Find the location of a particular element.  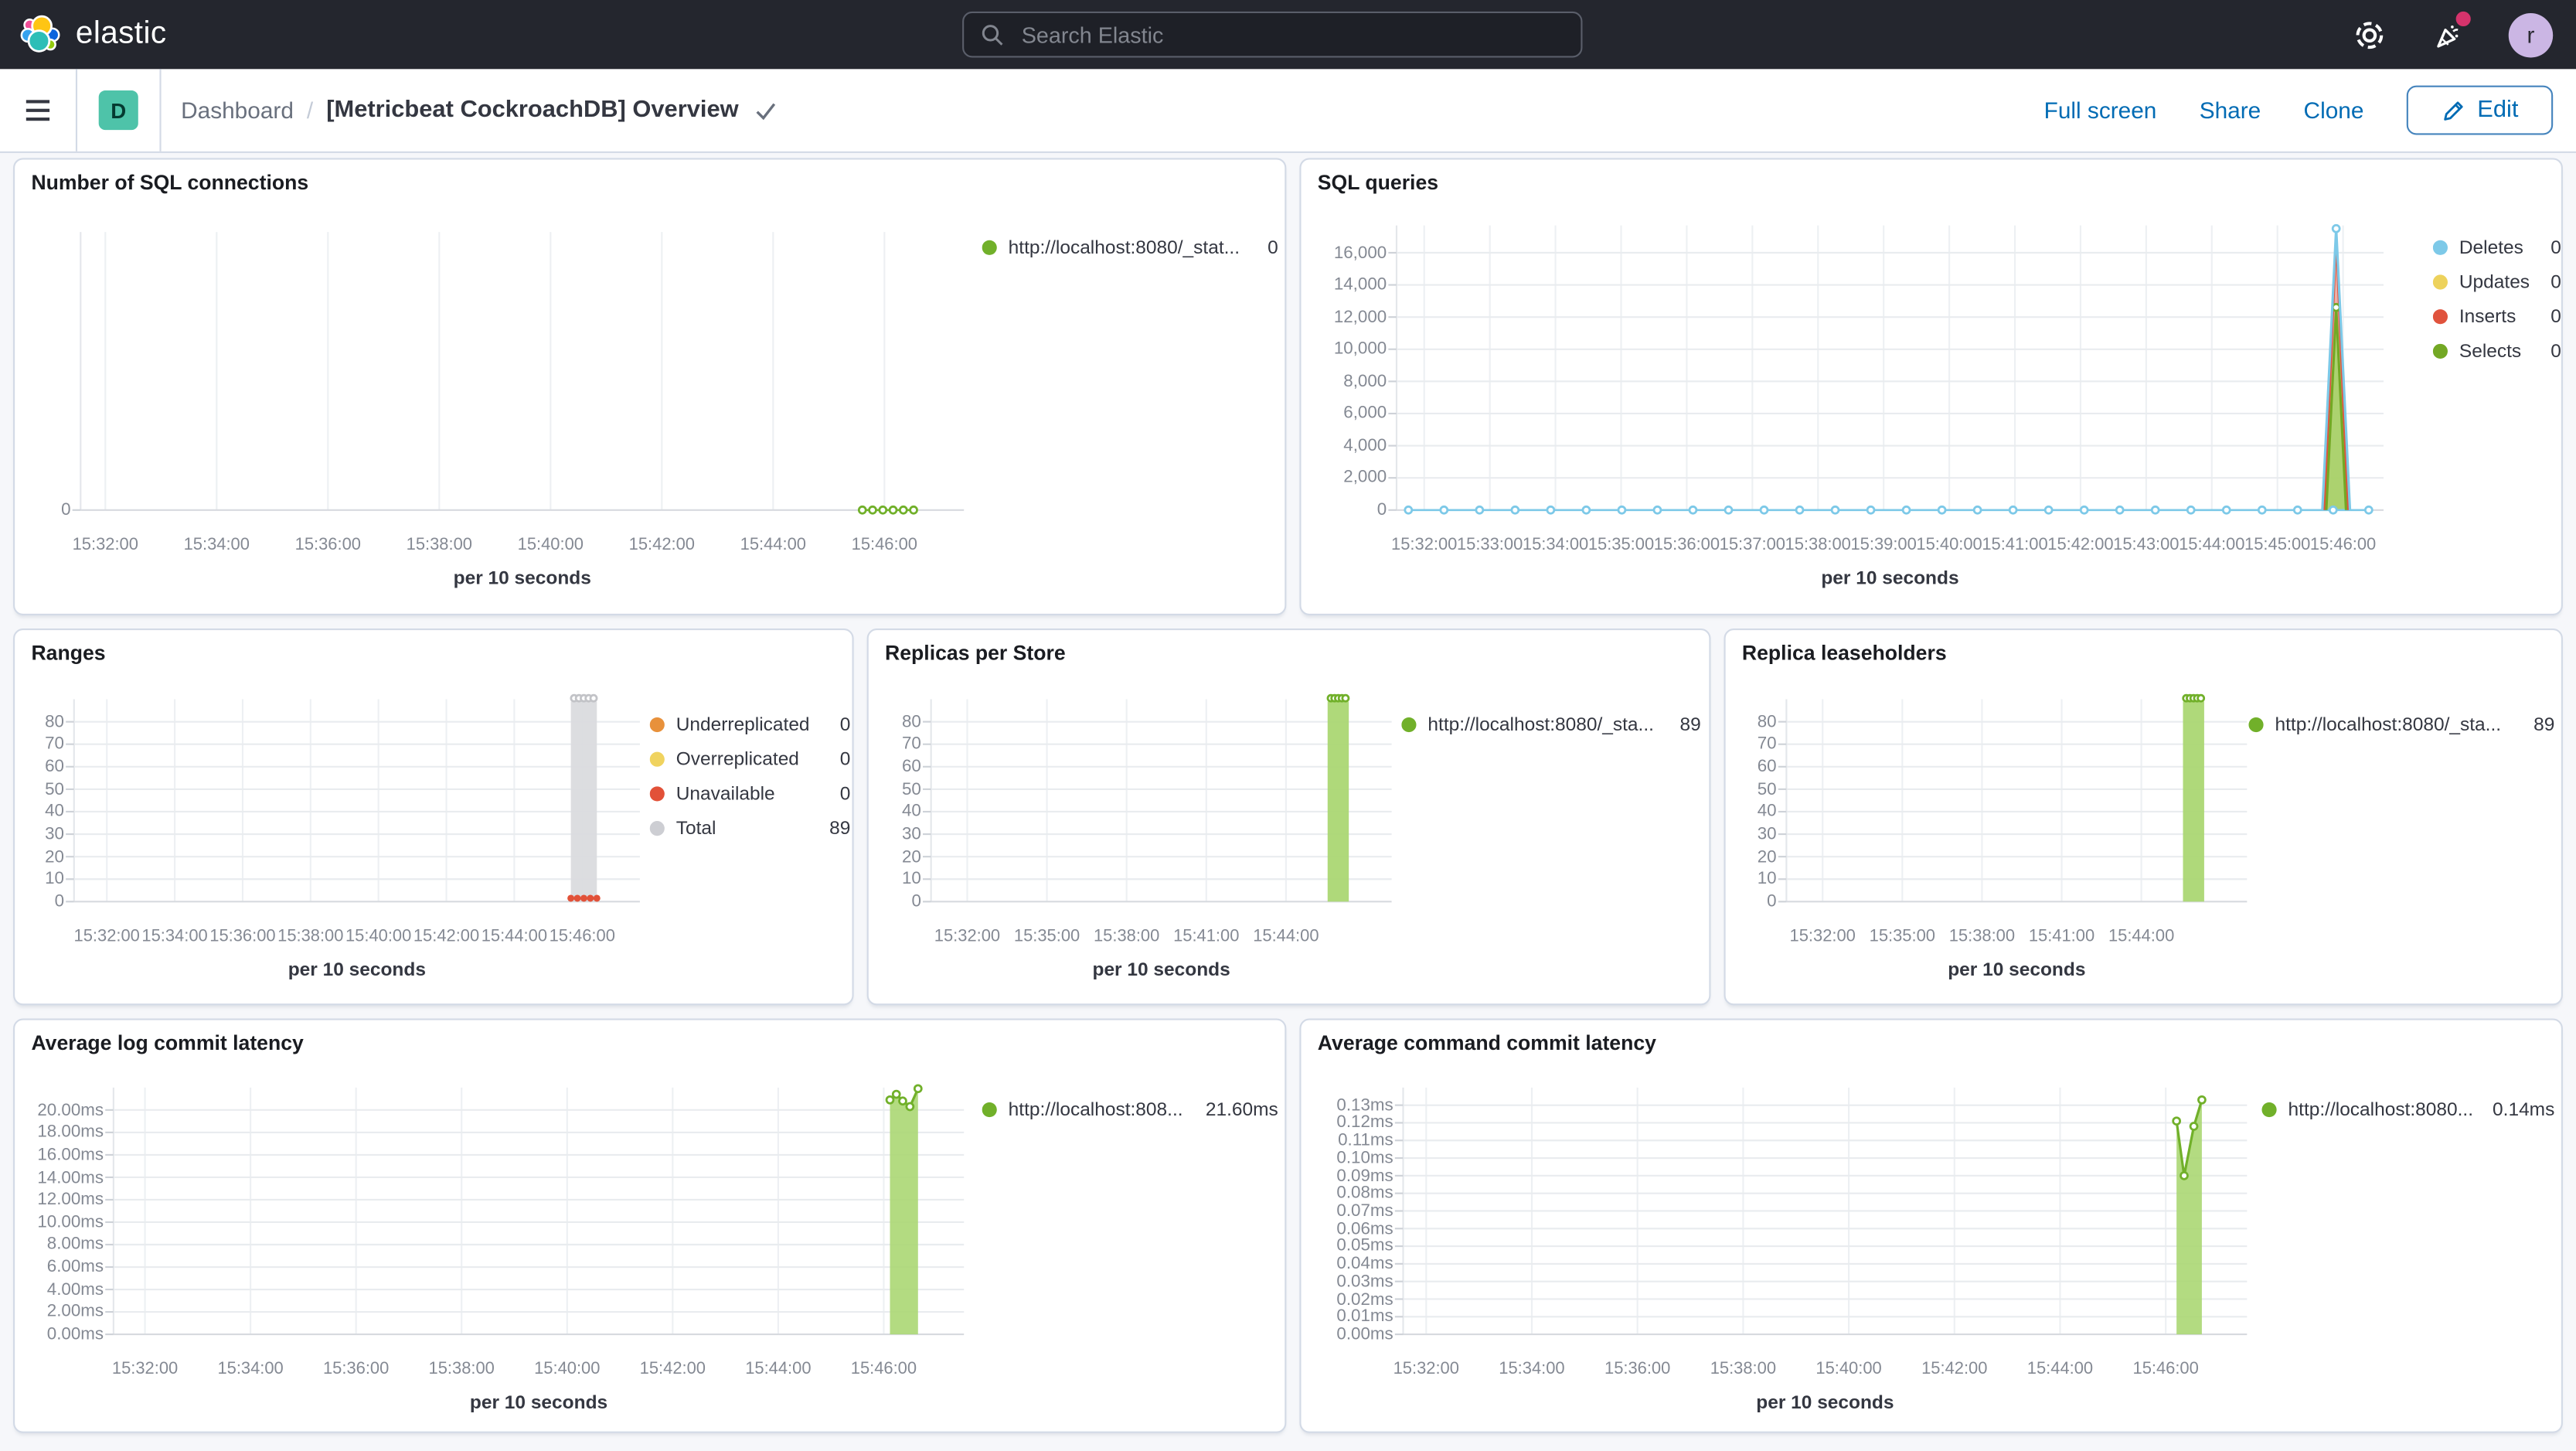

y-axis-tick: 0.05ms is located at coordinates (1364, 1246).